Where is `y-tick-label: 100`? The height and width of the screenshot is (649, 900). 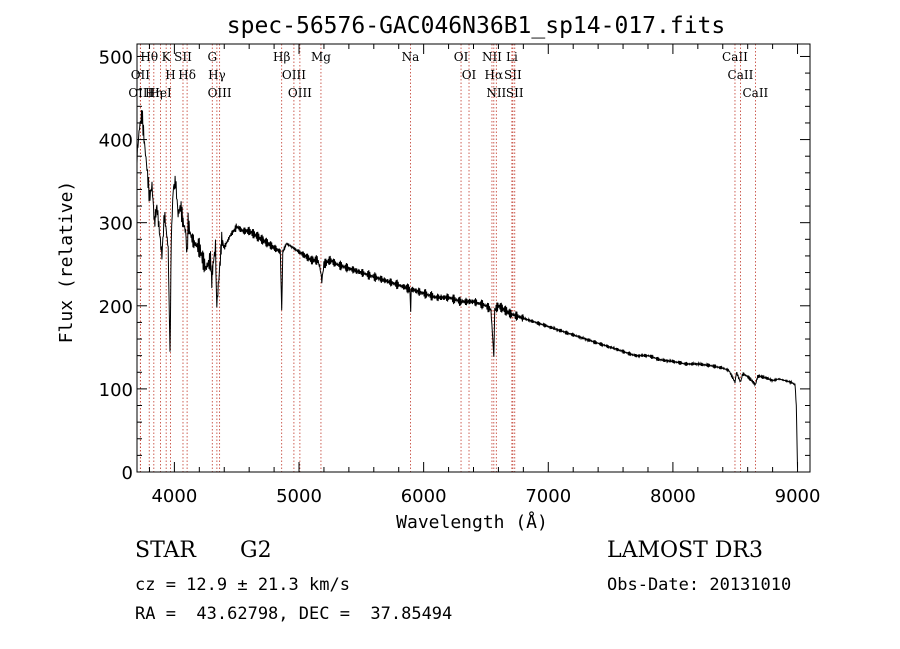 y-tick-label: 100 is located at coordinates (116, 390).